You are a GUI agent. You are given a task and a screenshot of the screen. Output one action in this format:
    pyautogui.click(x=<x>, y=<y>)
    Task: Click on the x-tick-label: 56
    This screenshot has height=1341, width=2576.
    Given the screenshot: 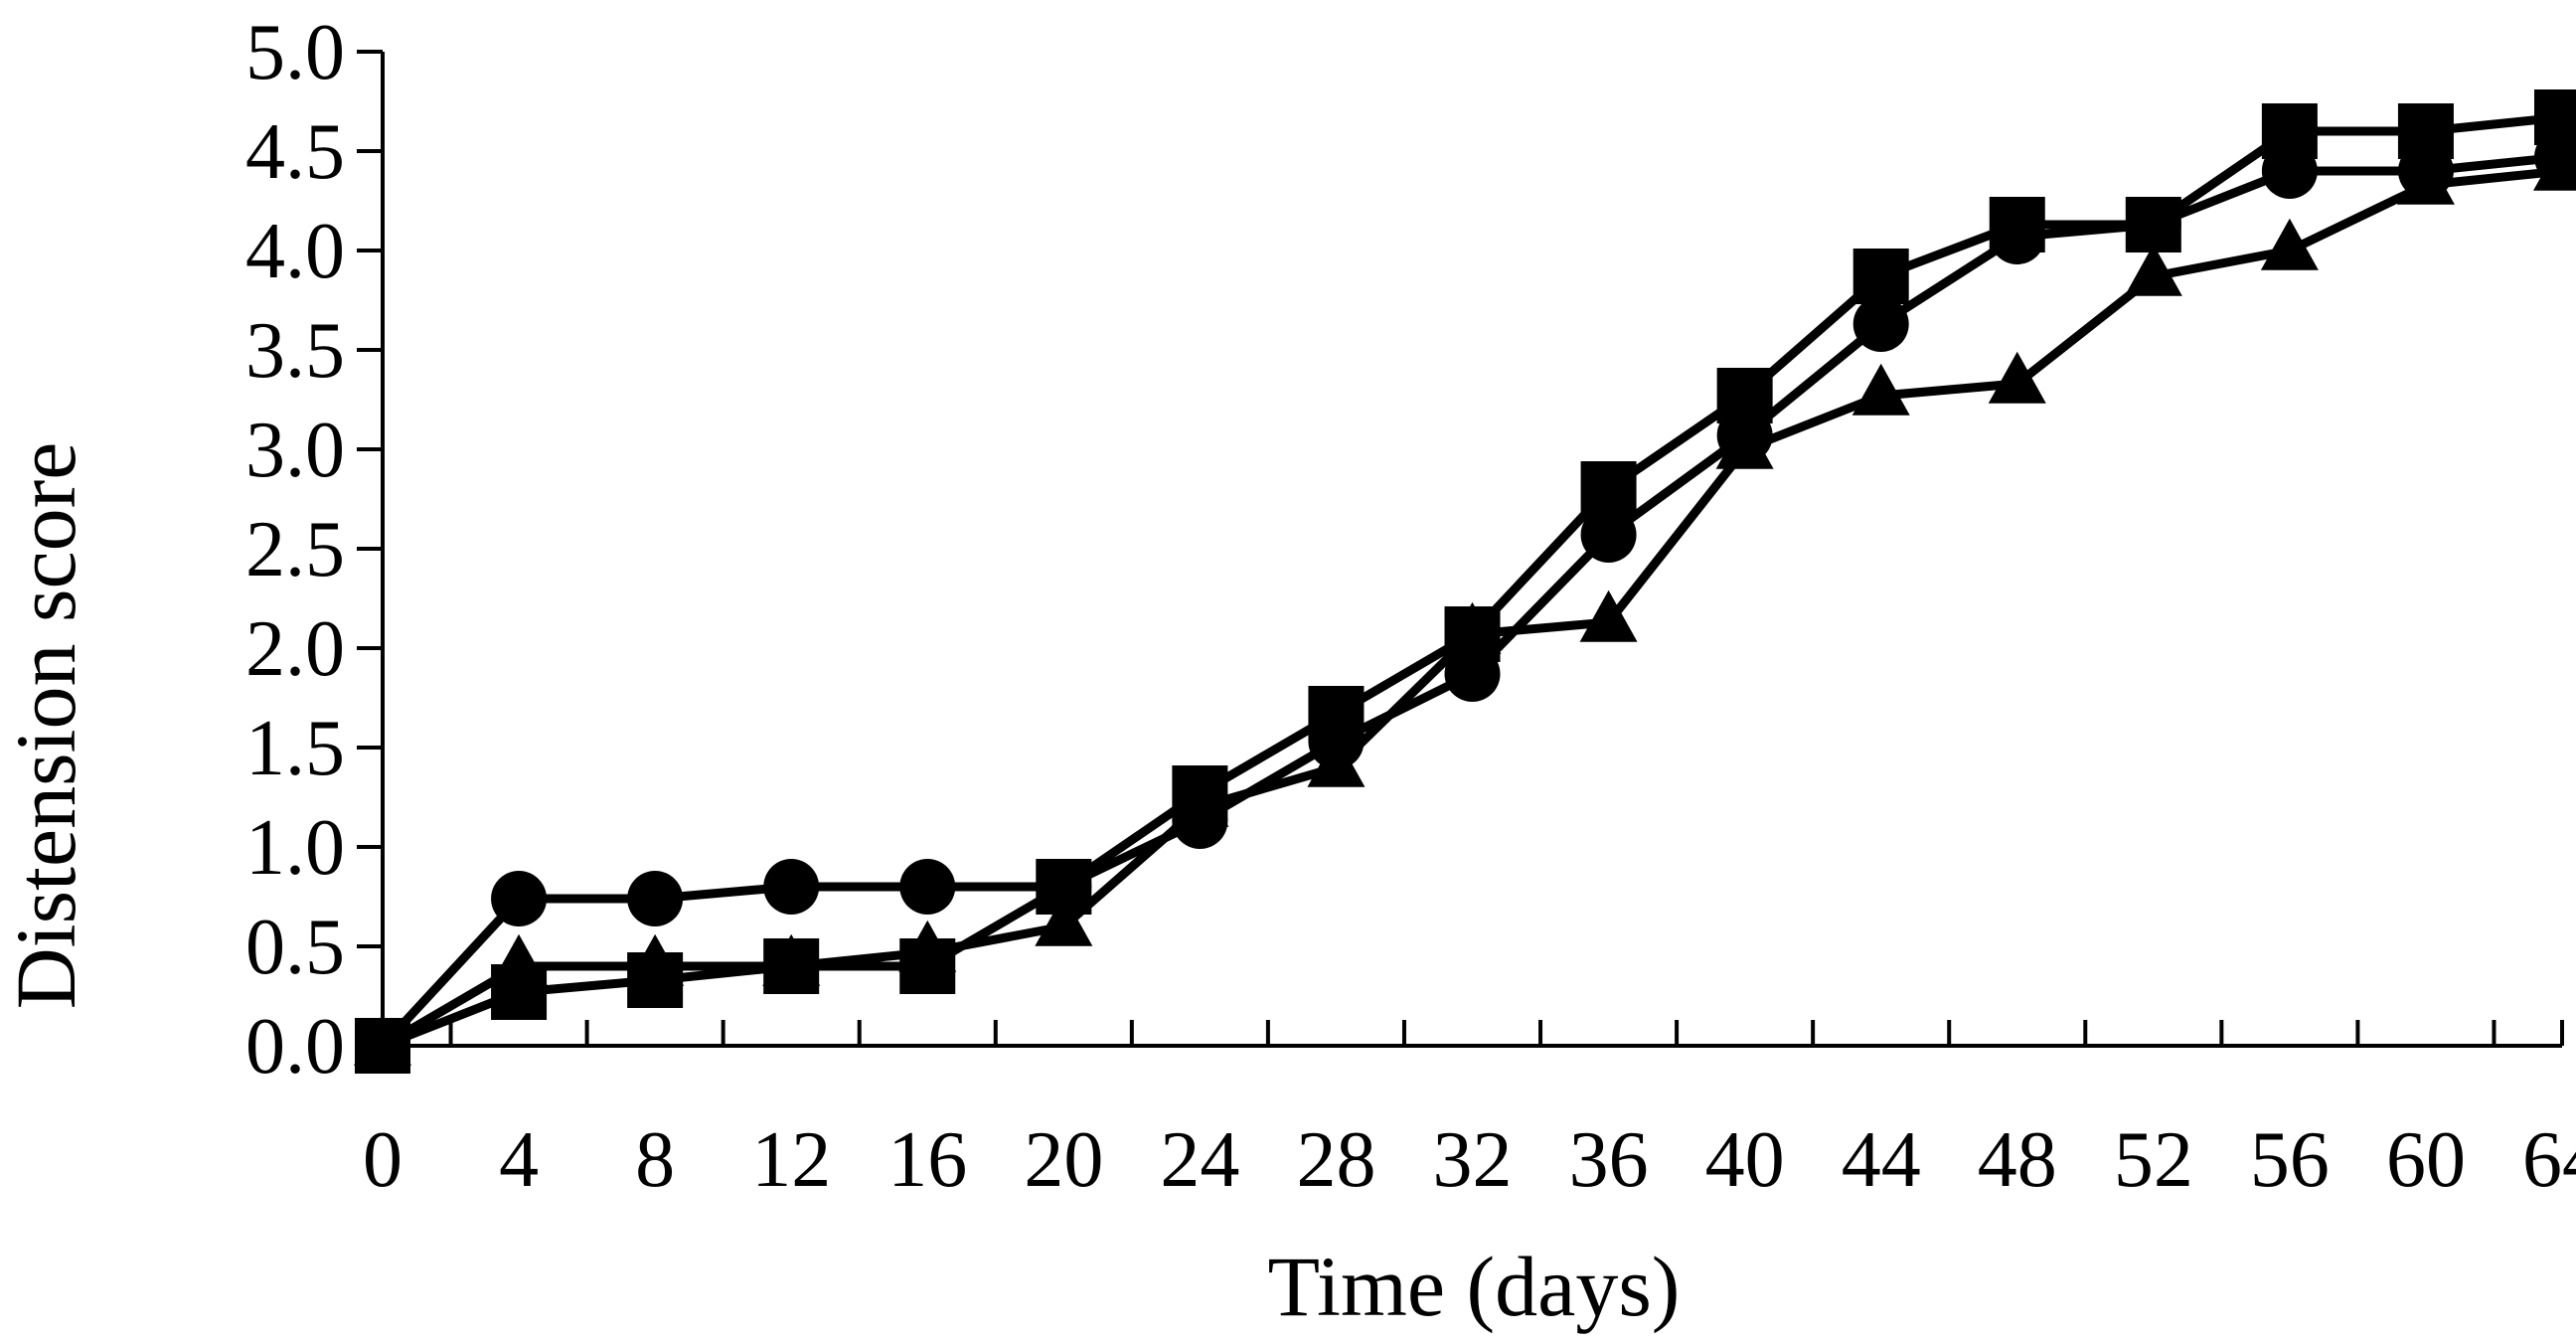 What is the action you would take?
    pyautogui.click(x=2290, y=1160)
    